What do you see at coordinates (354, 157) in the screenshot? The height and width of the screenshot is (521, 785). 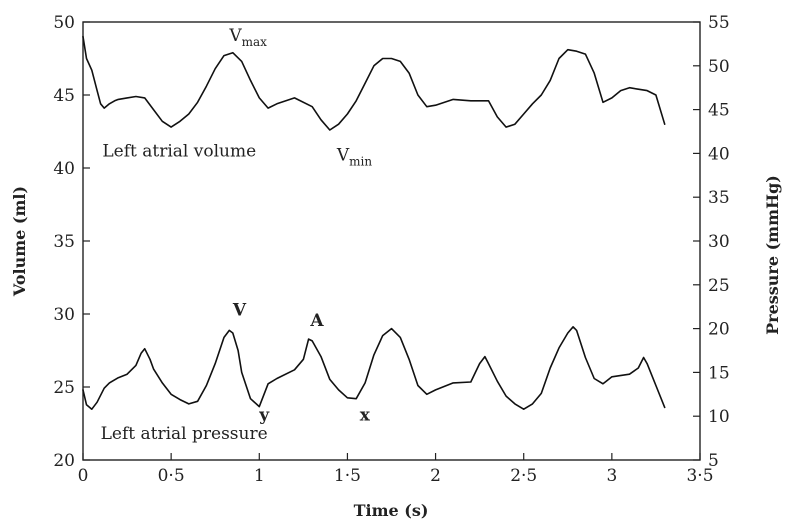 I see `annotation: Vmin` at bounding box center [354, 157].